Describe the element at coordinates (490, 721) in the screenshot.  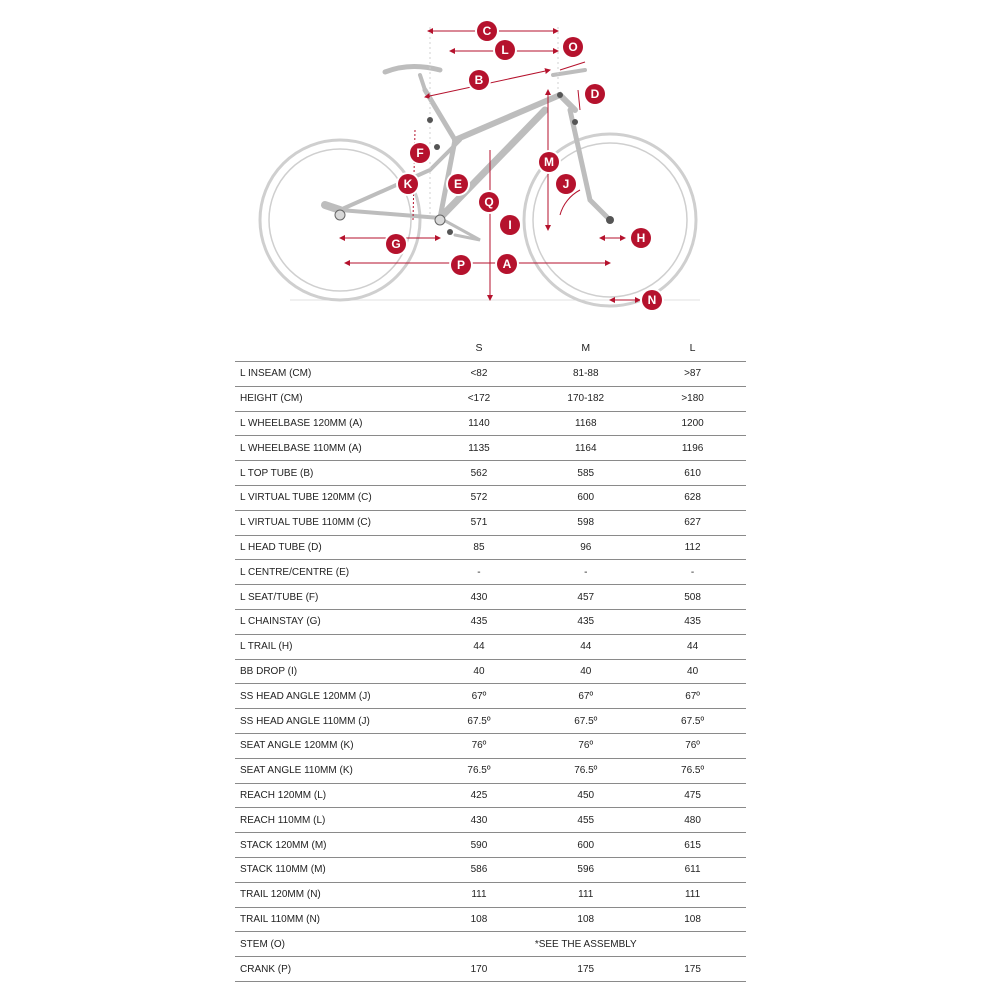
I see `table-row: SS HEAD ANGLE 110MM (J) 67.5º 67.5º 67.5º` at that location.